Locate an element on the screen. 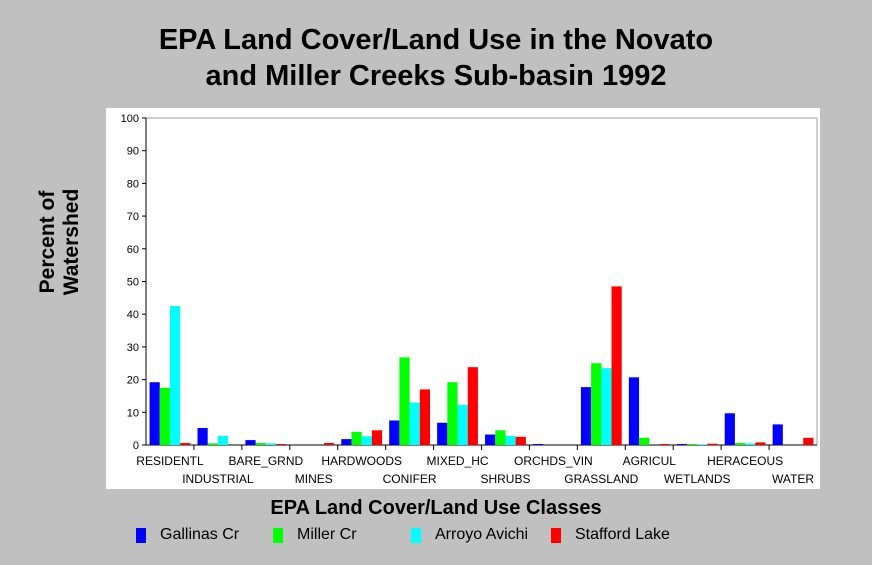 This screenshot has width=872, height=565. y-tick-label: 50 is located at coordinates (133, 283).